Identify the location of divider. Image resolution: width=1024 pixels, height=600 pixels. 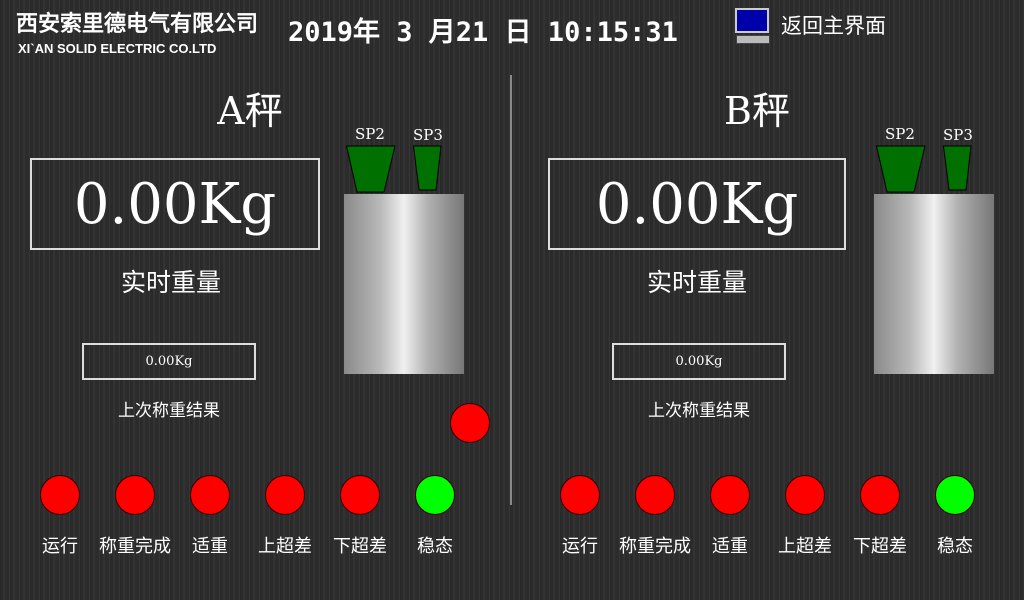
(511, 290).